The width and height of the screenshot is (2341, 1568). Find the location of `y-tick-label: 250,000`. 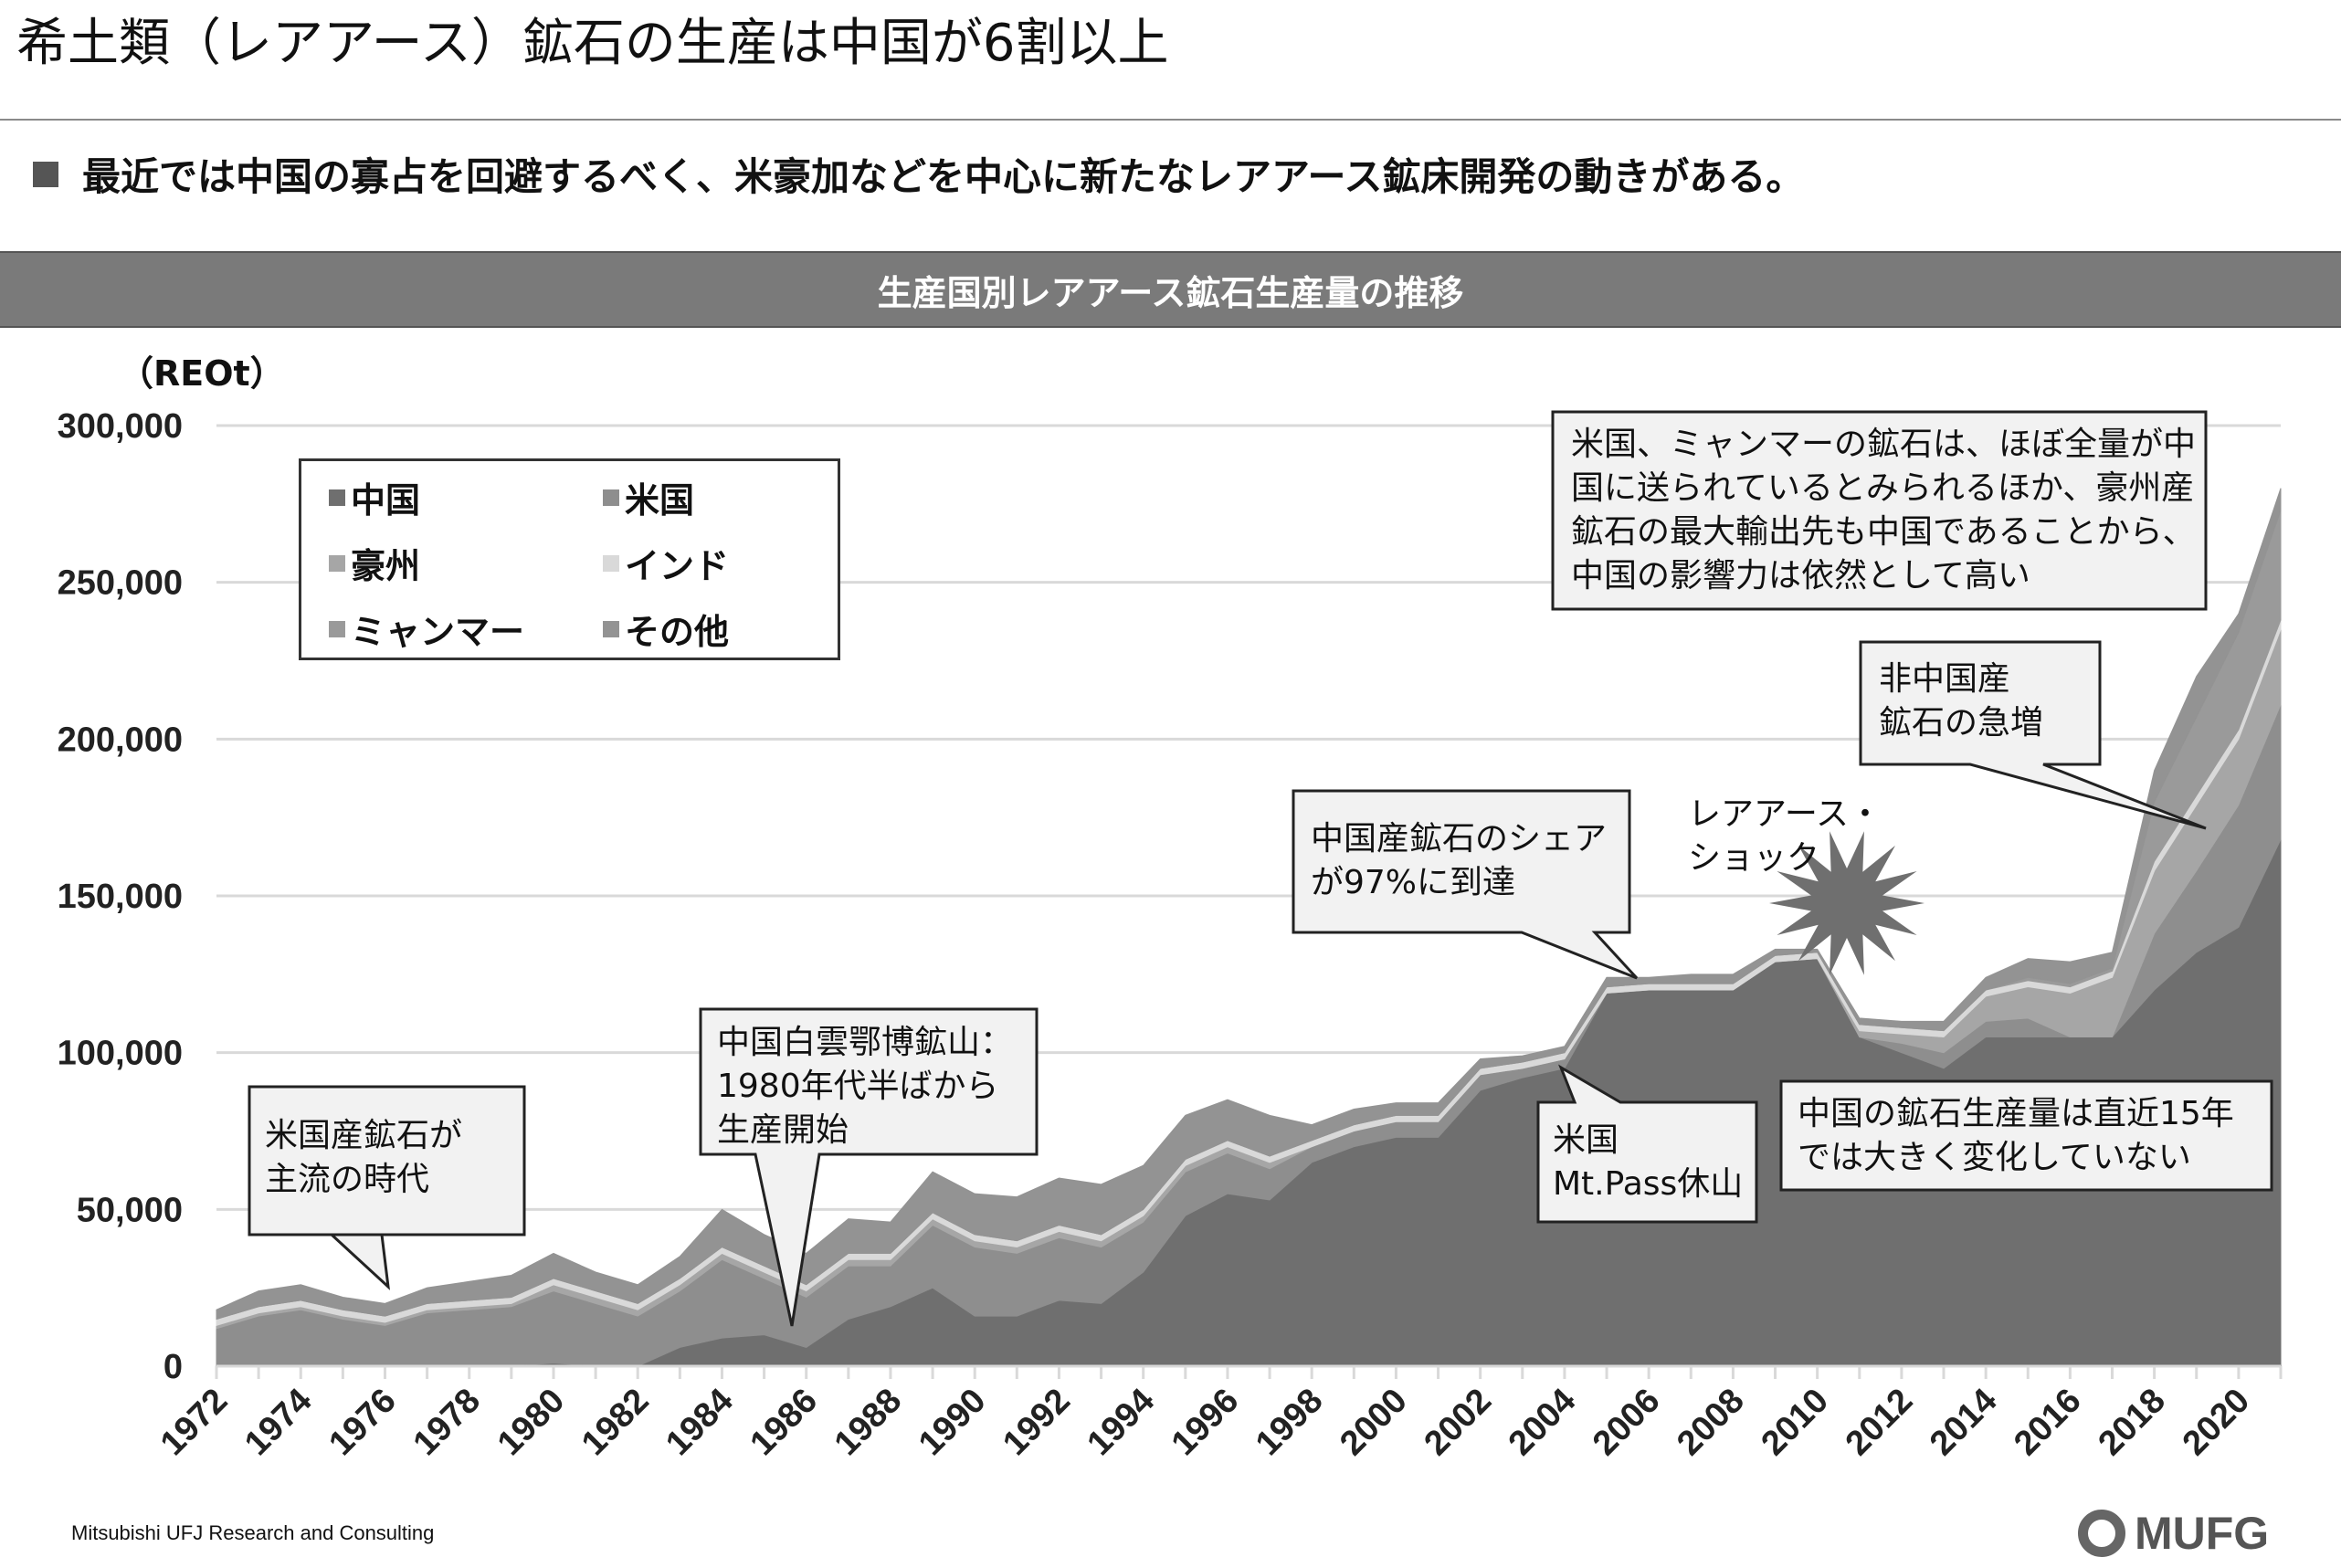

y-tick-label: 250,000 is located at coordinates (120, 583).